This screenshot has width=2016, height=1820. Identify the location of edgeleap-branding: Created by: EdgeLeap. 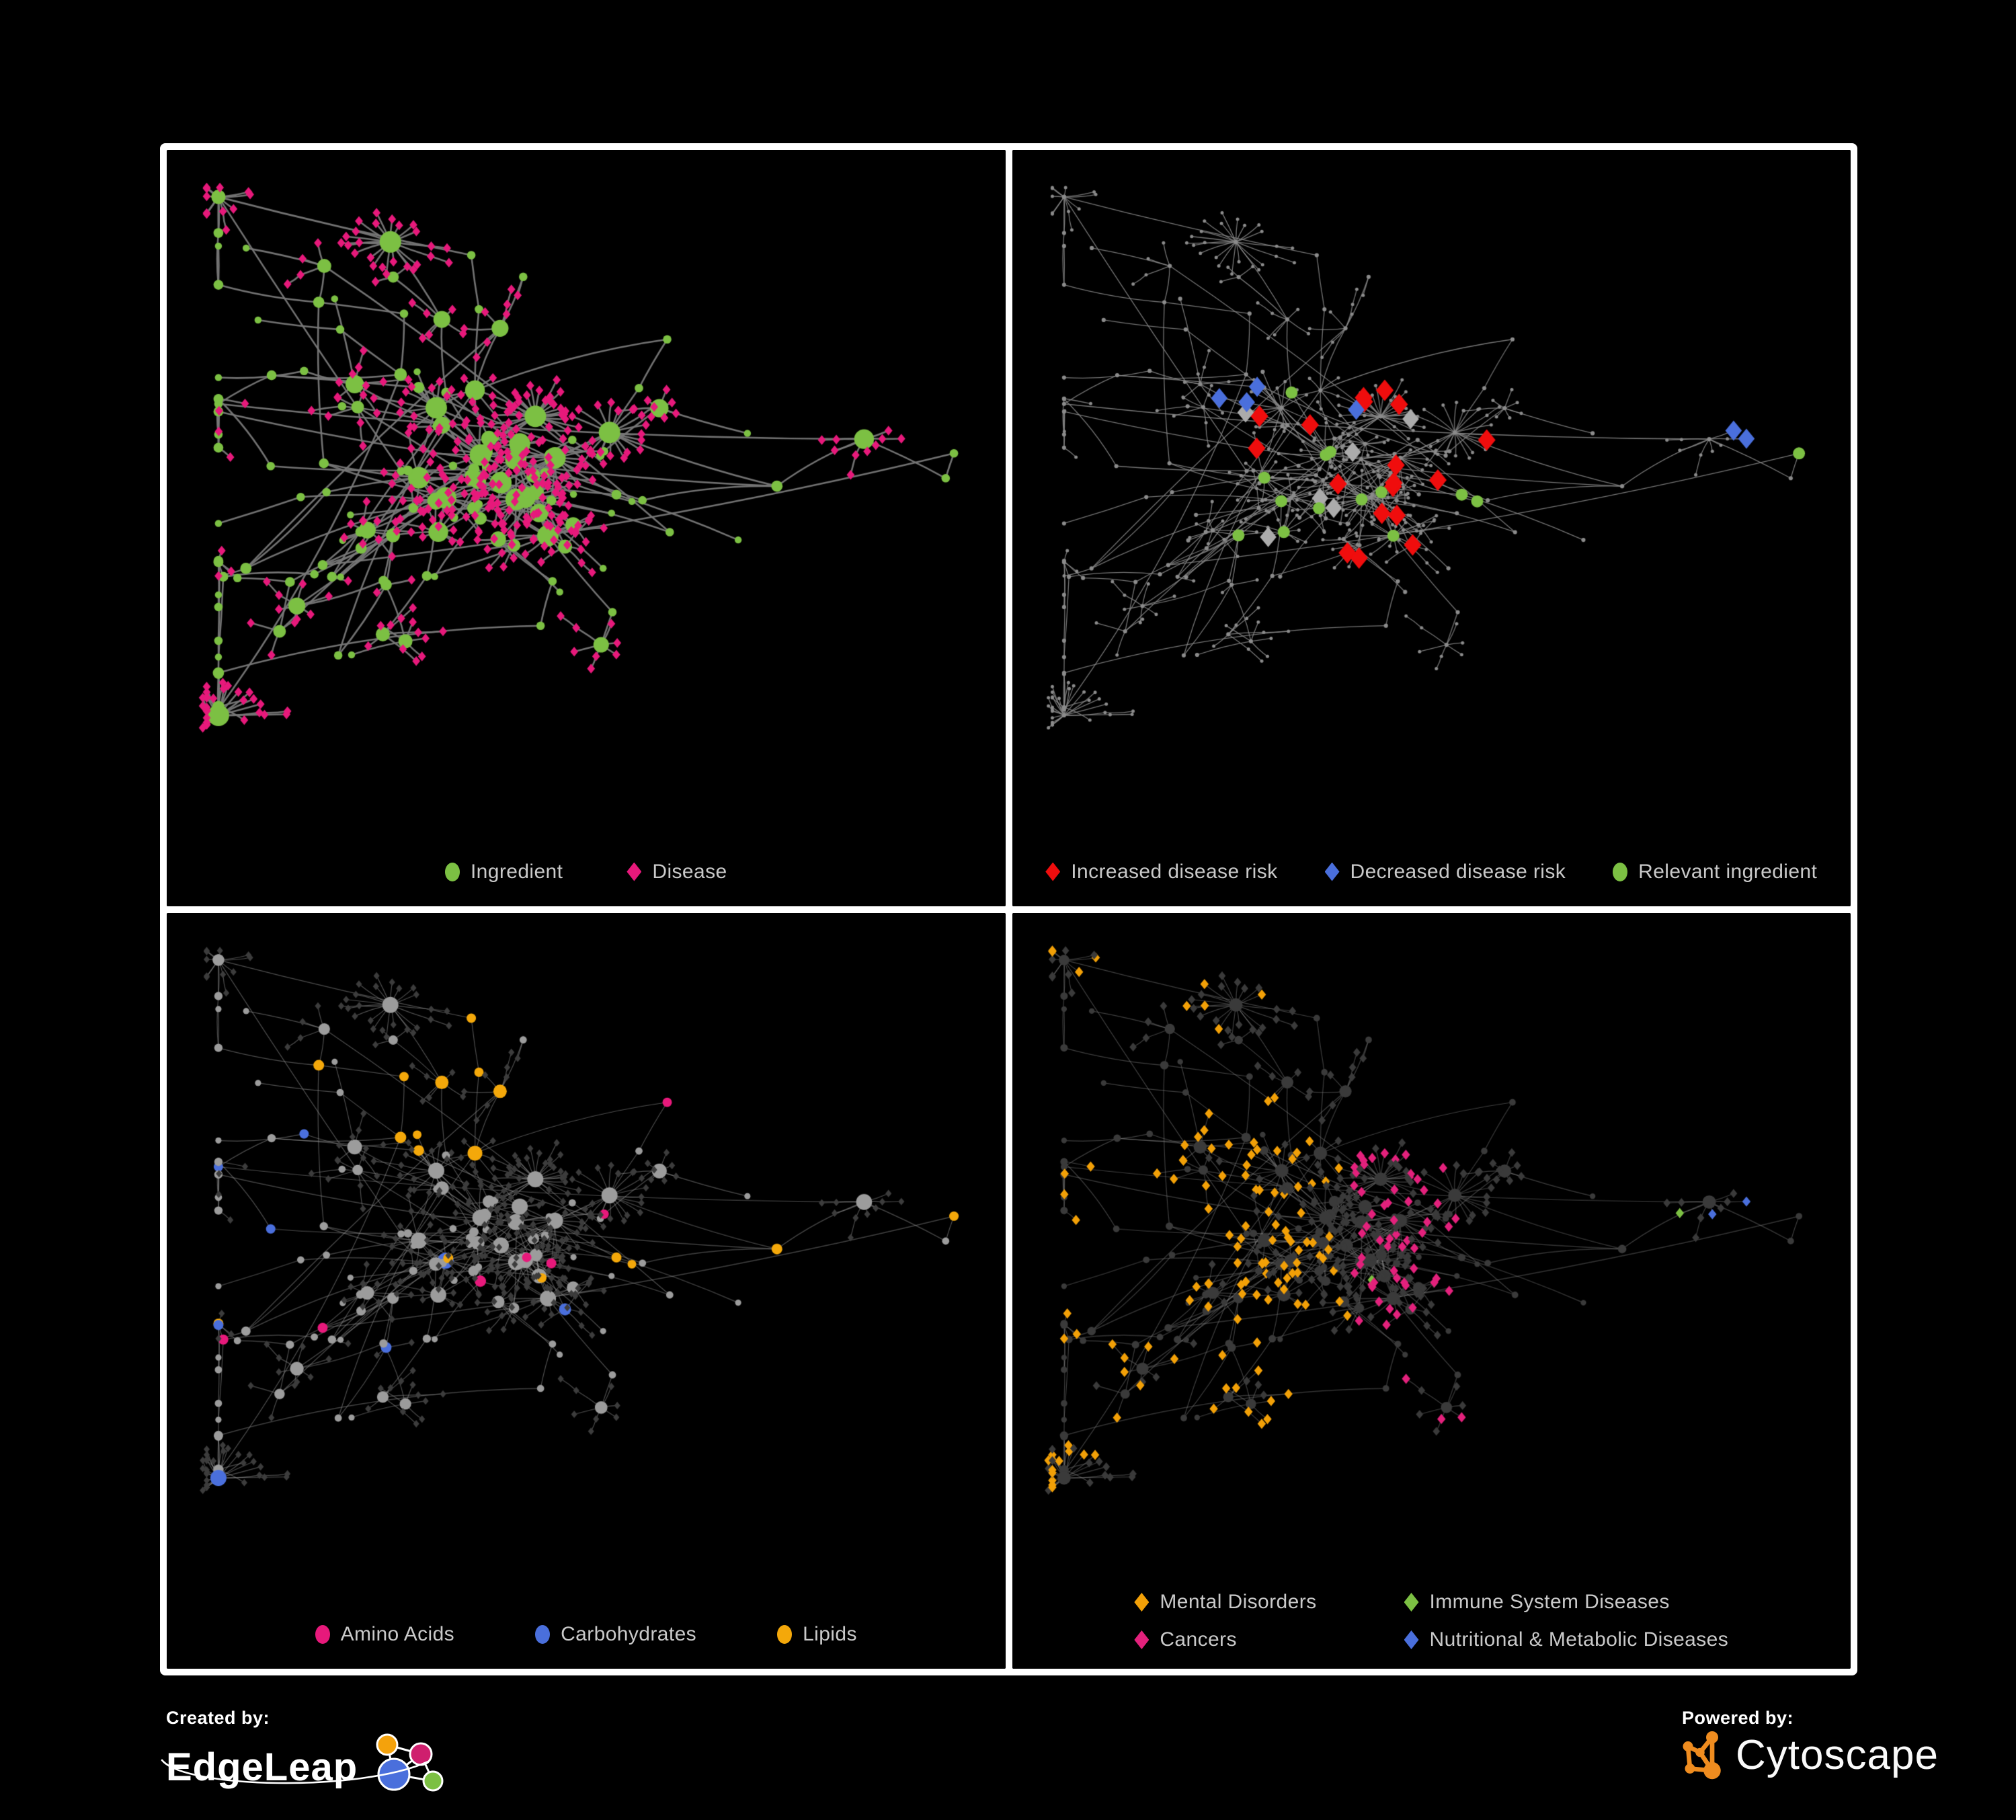
(304, 1756).